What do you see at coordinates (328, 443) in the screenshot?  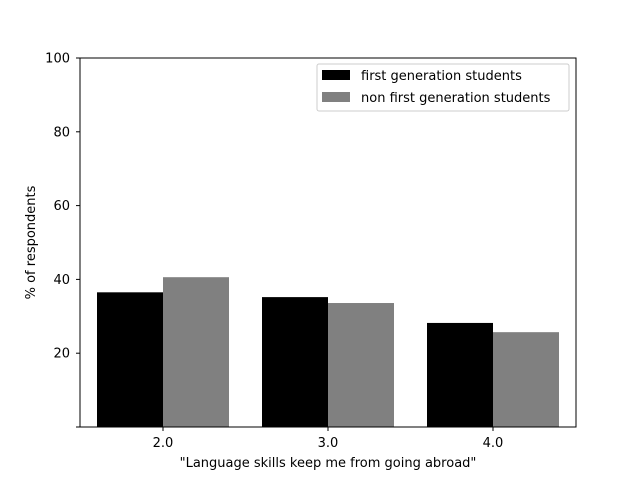 I see `x-tick-label-3.0: 3.0` at bounding box center [328, 443].